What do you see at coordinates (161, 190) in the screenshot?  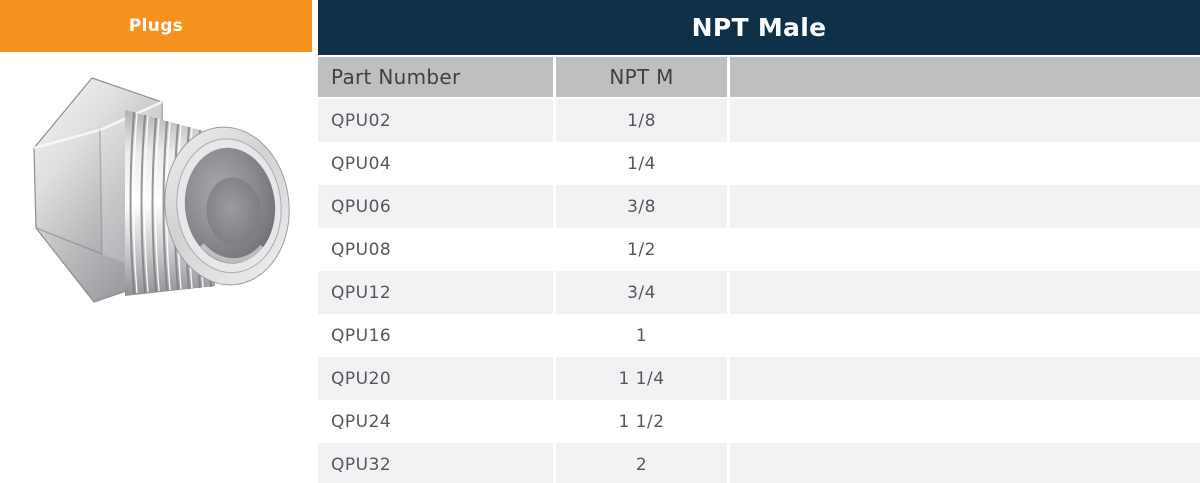 I see `hex-plug-illustration` at bounding box center [161, 190].